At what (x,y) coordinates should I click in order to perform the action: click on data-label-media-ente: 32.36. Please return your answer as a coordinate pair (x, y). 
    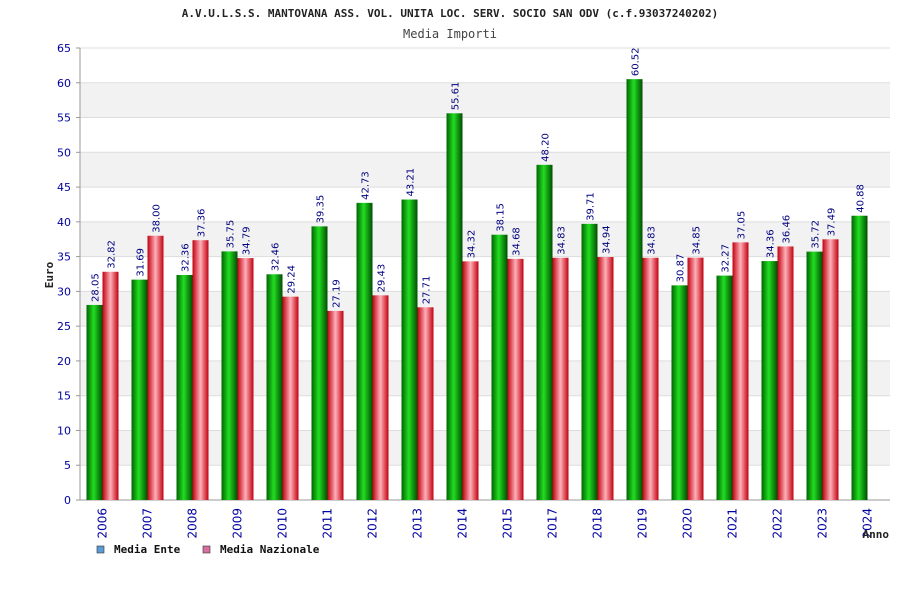
    Looking at the image, I should click on (186, 257).